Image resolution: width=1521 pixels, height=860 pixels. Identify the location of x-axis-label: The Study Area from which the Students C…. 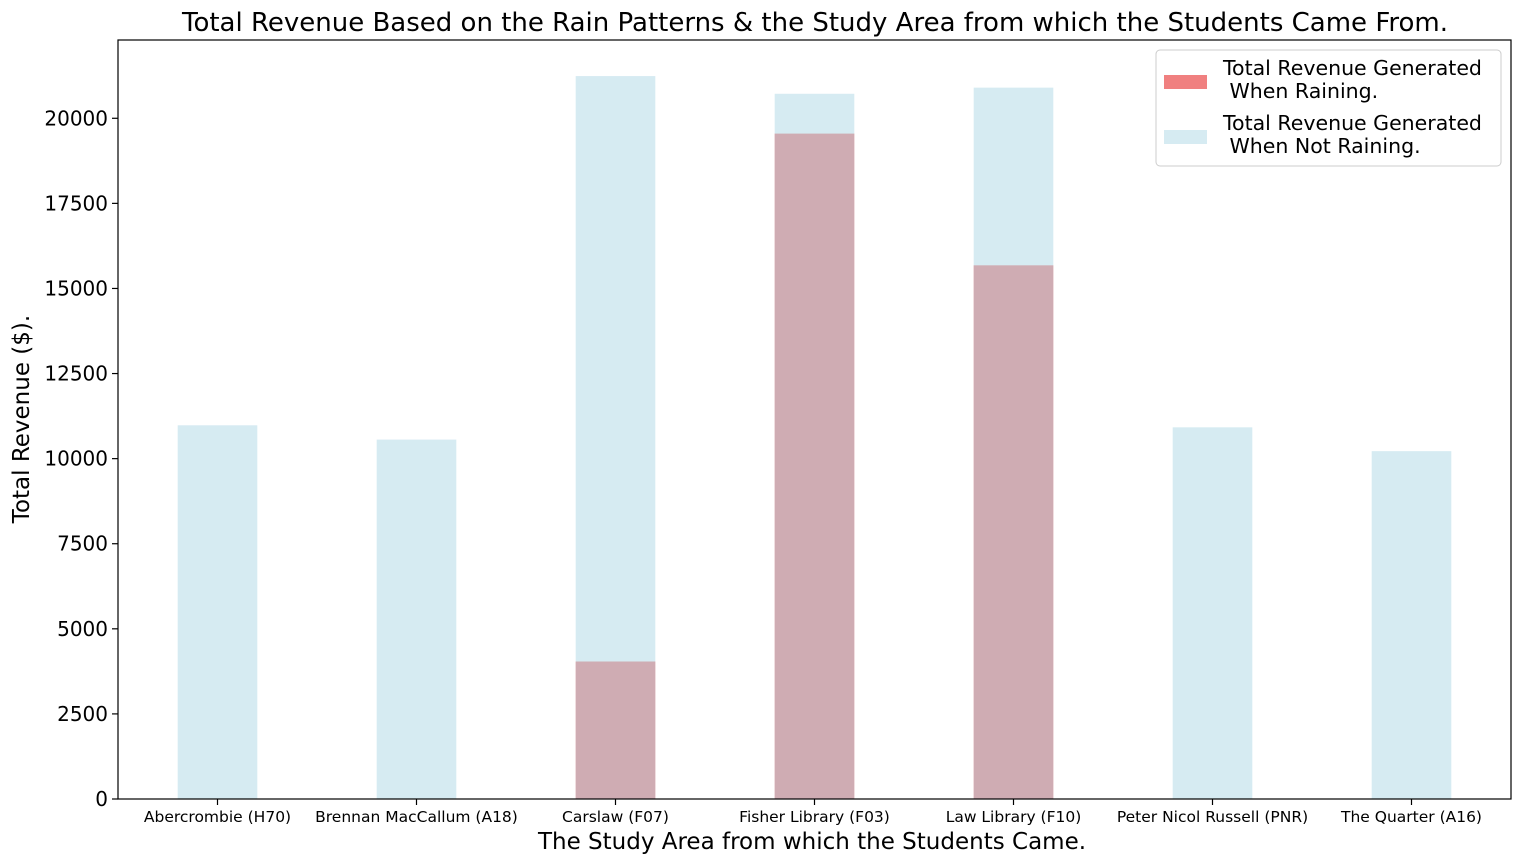
(811, 842).